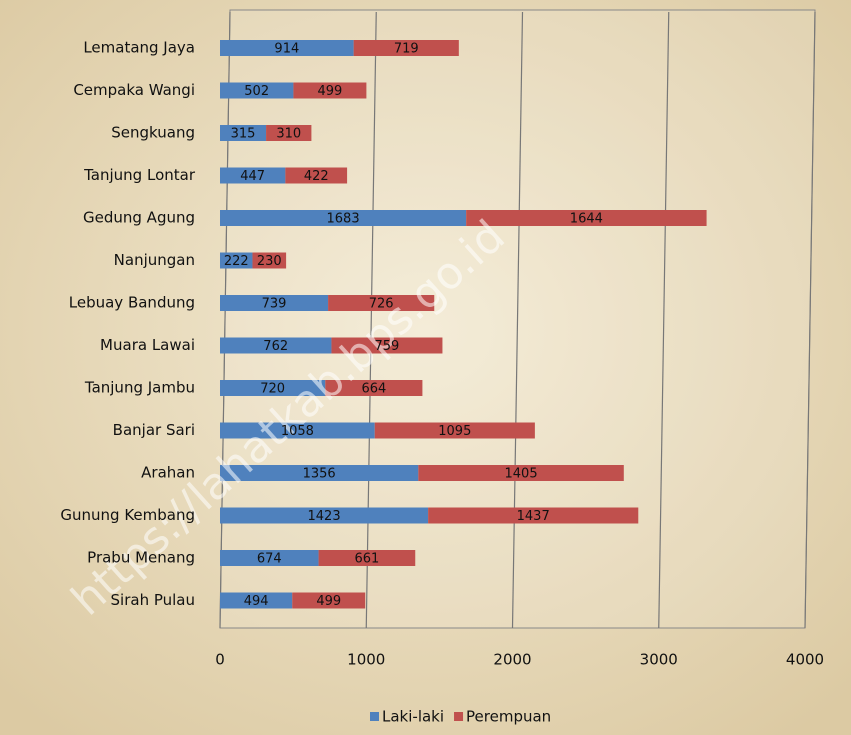 This screenshot has width=851, height=735. I want to click on x-tick-label: 3000, so click(659, 660).